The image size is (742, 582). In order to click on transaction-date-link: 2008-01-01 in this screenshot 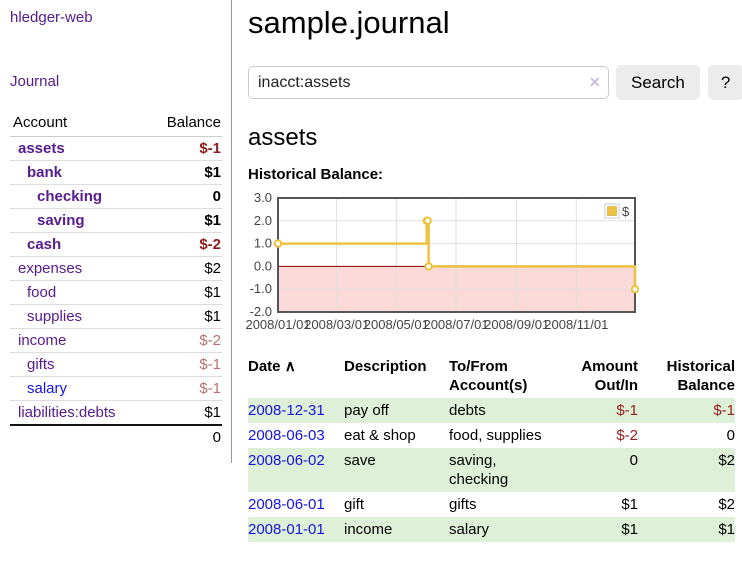, I will do `click(286, 529)`.